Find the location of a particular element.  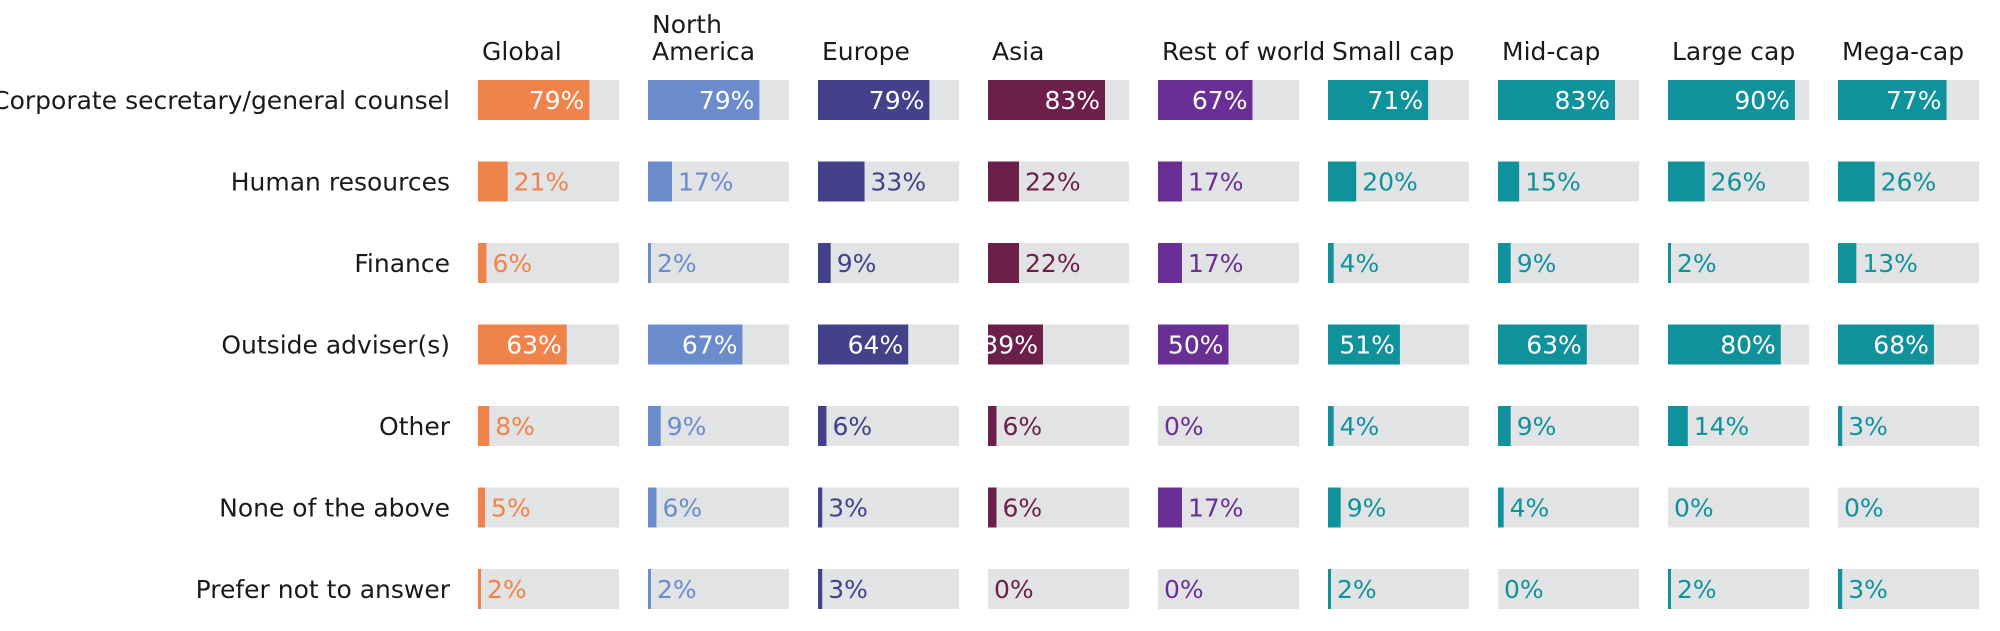

data-label-0-6: 2% is located at coordinates (507, 589).